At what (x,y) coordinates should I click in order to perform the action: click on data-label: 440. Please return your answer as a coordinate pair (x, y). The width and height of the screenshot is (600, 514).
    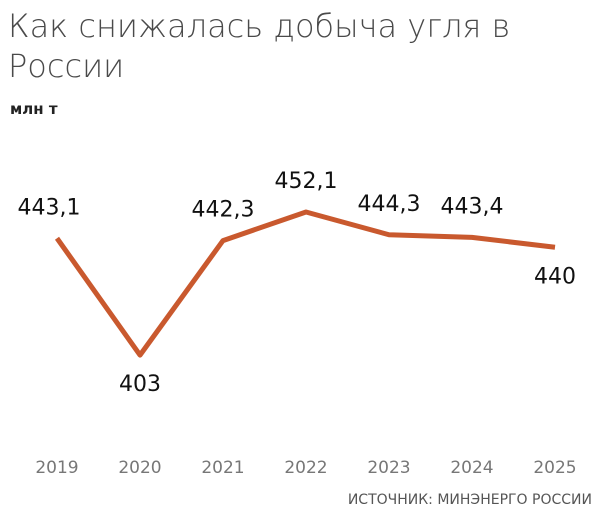
    Looking at the image, I should click on (555, 276).